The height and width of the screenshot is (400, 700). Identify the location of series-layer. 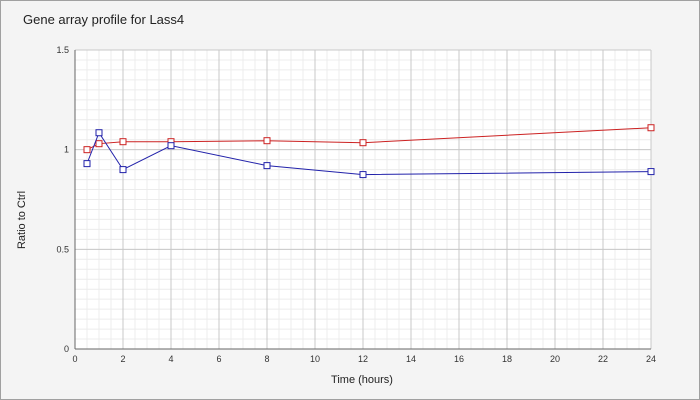
(369, 151).